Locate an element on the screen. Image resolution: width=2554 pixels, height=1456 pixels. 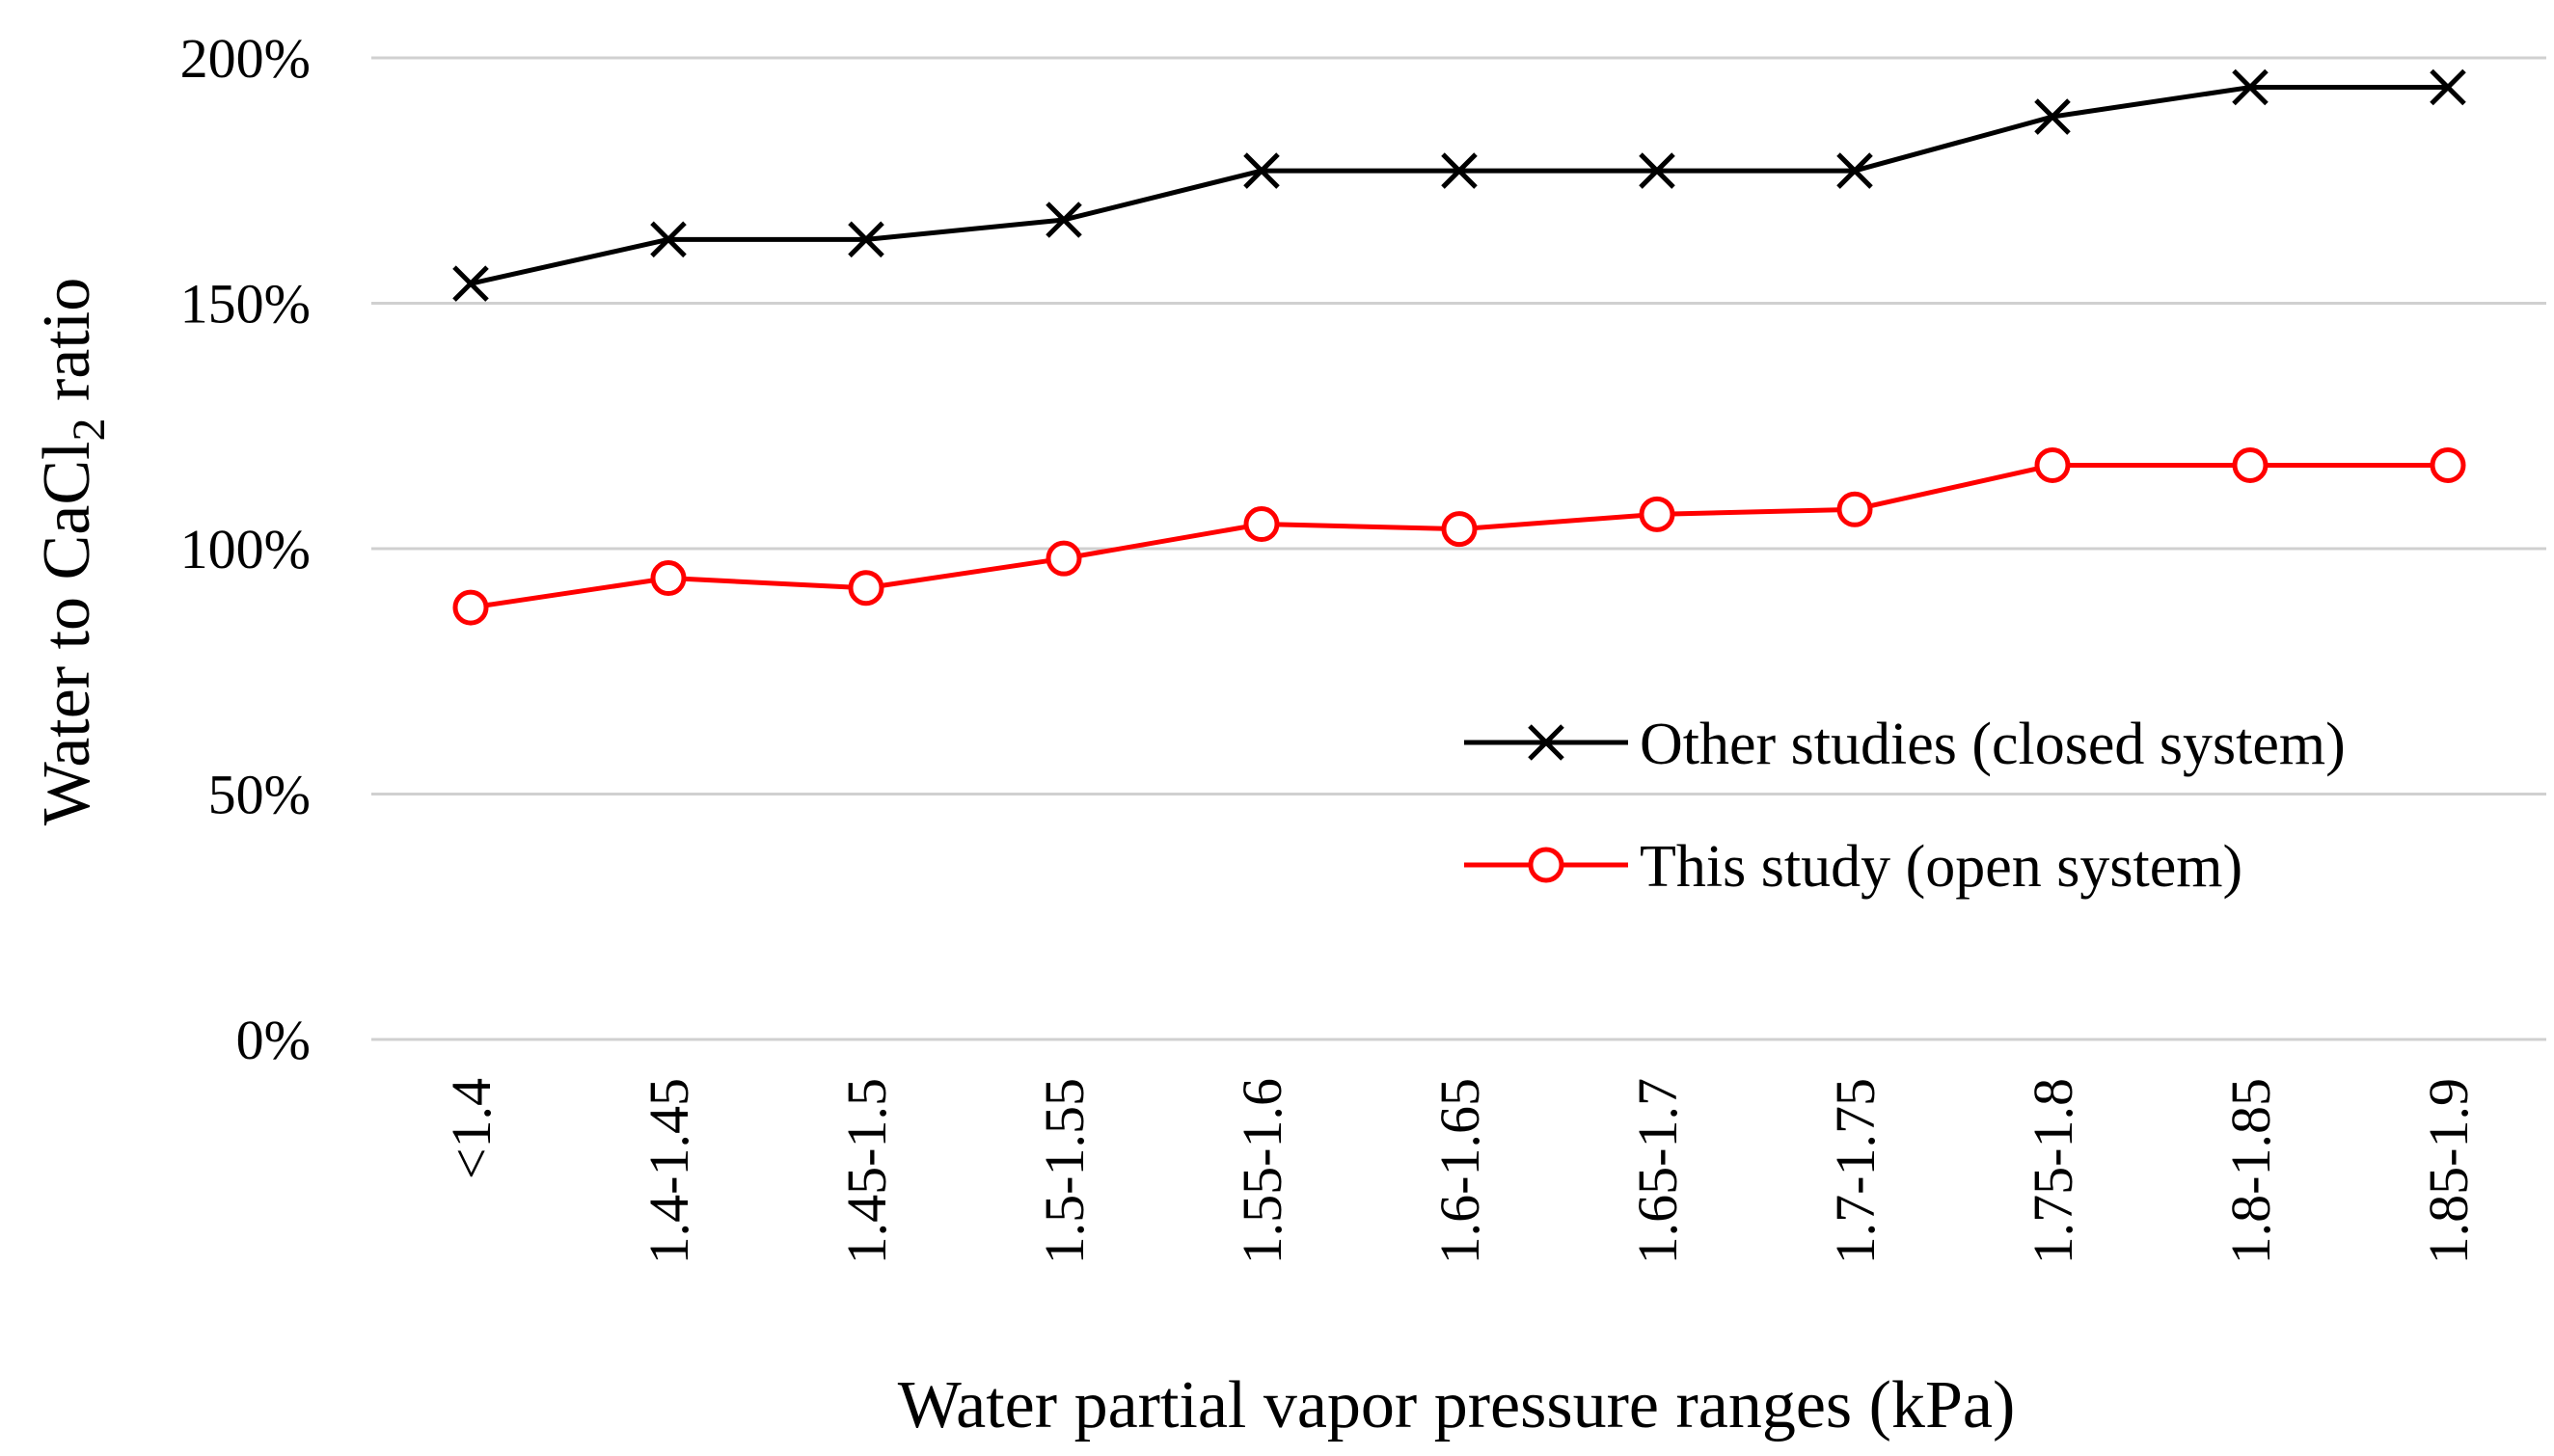
y-tick-label: 200% is located at coordinates (245, 58).